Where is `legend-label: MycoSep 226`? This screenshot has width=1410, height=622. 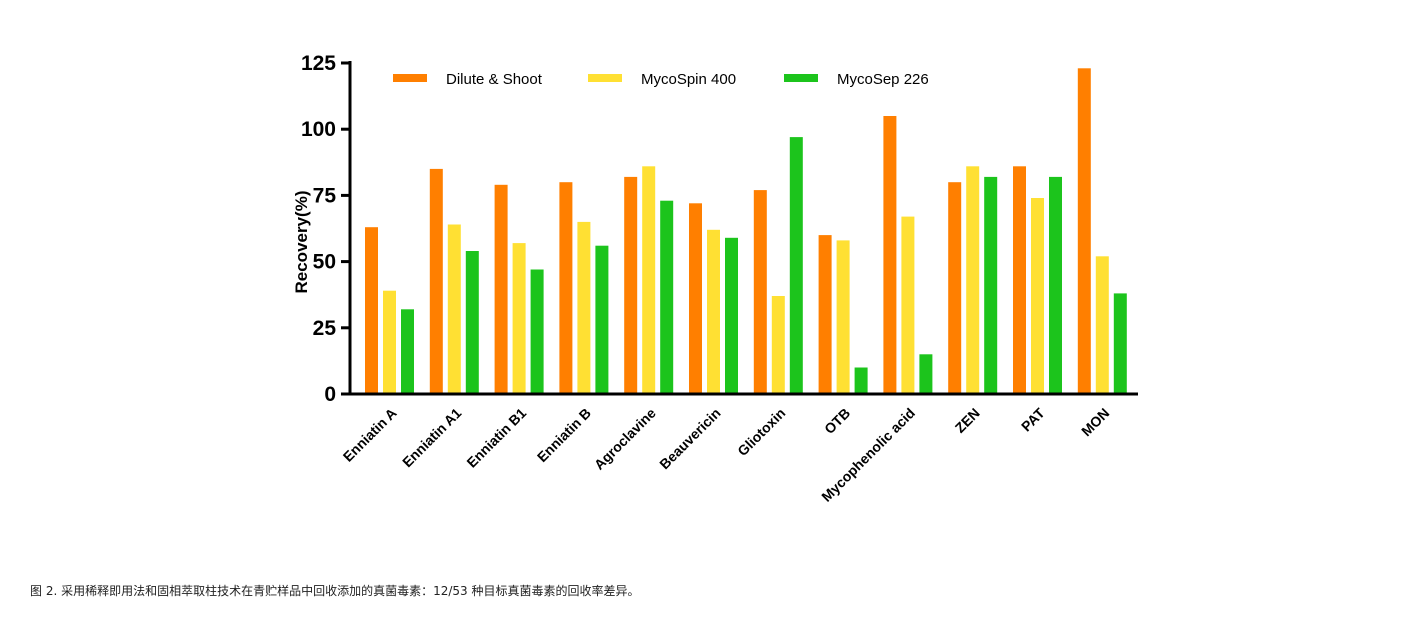 legend-label: MycoSep 226 is located at coordinates (883, 79).